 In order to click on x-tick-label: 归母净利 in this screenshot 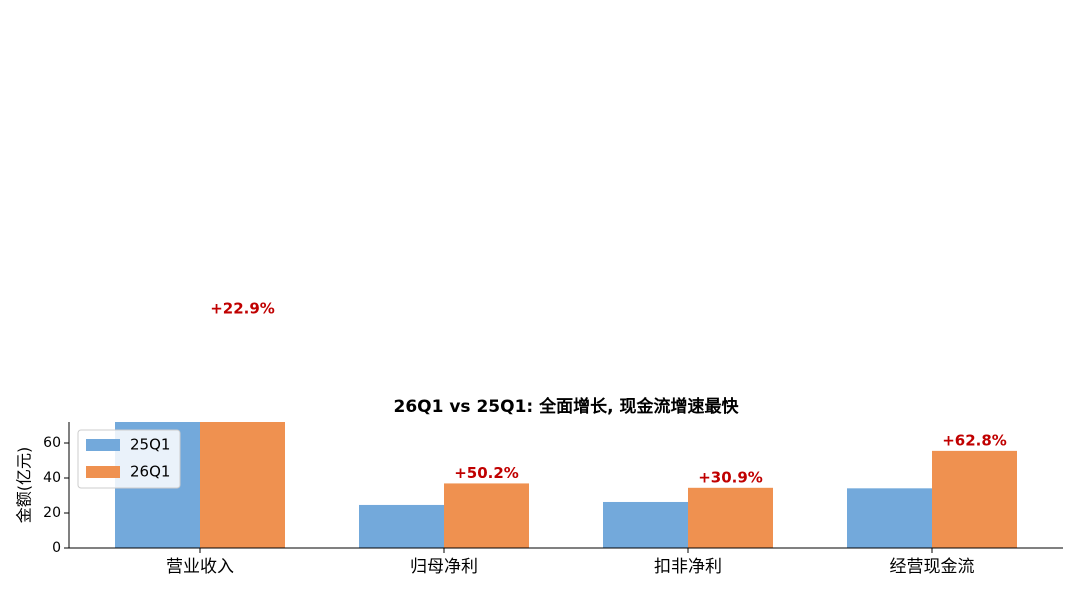, I will do `click(444, 567)`.